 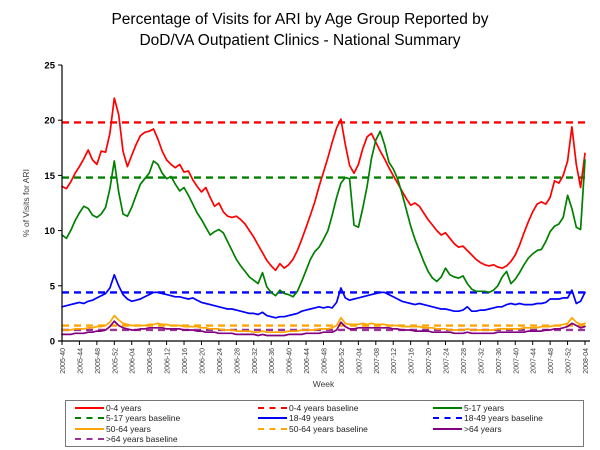 What do you see at coordinates (503, 418) in the screenshot?
I see `legend-label: 18-49 years baseline` at bounding box center [503, 418].